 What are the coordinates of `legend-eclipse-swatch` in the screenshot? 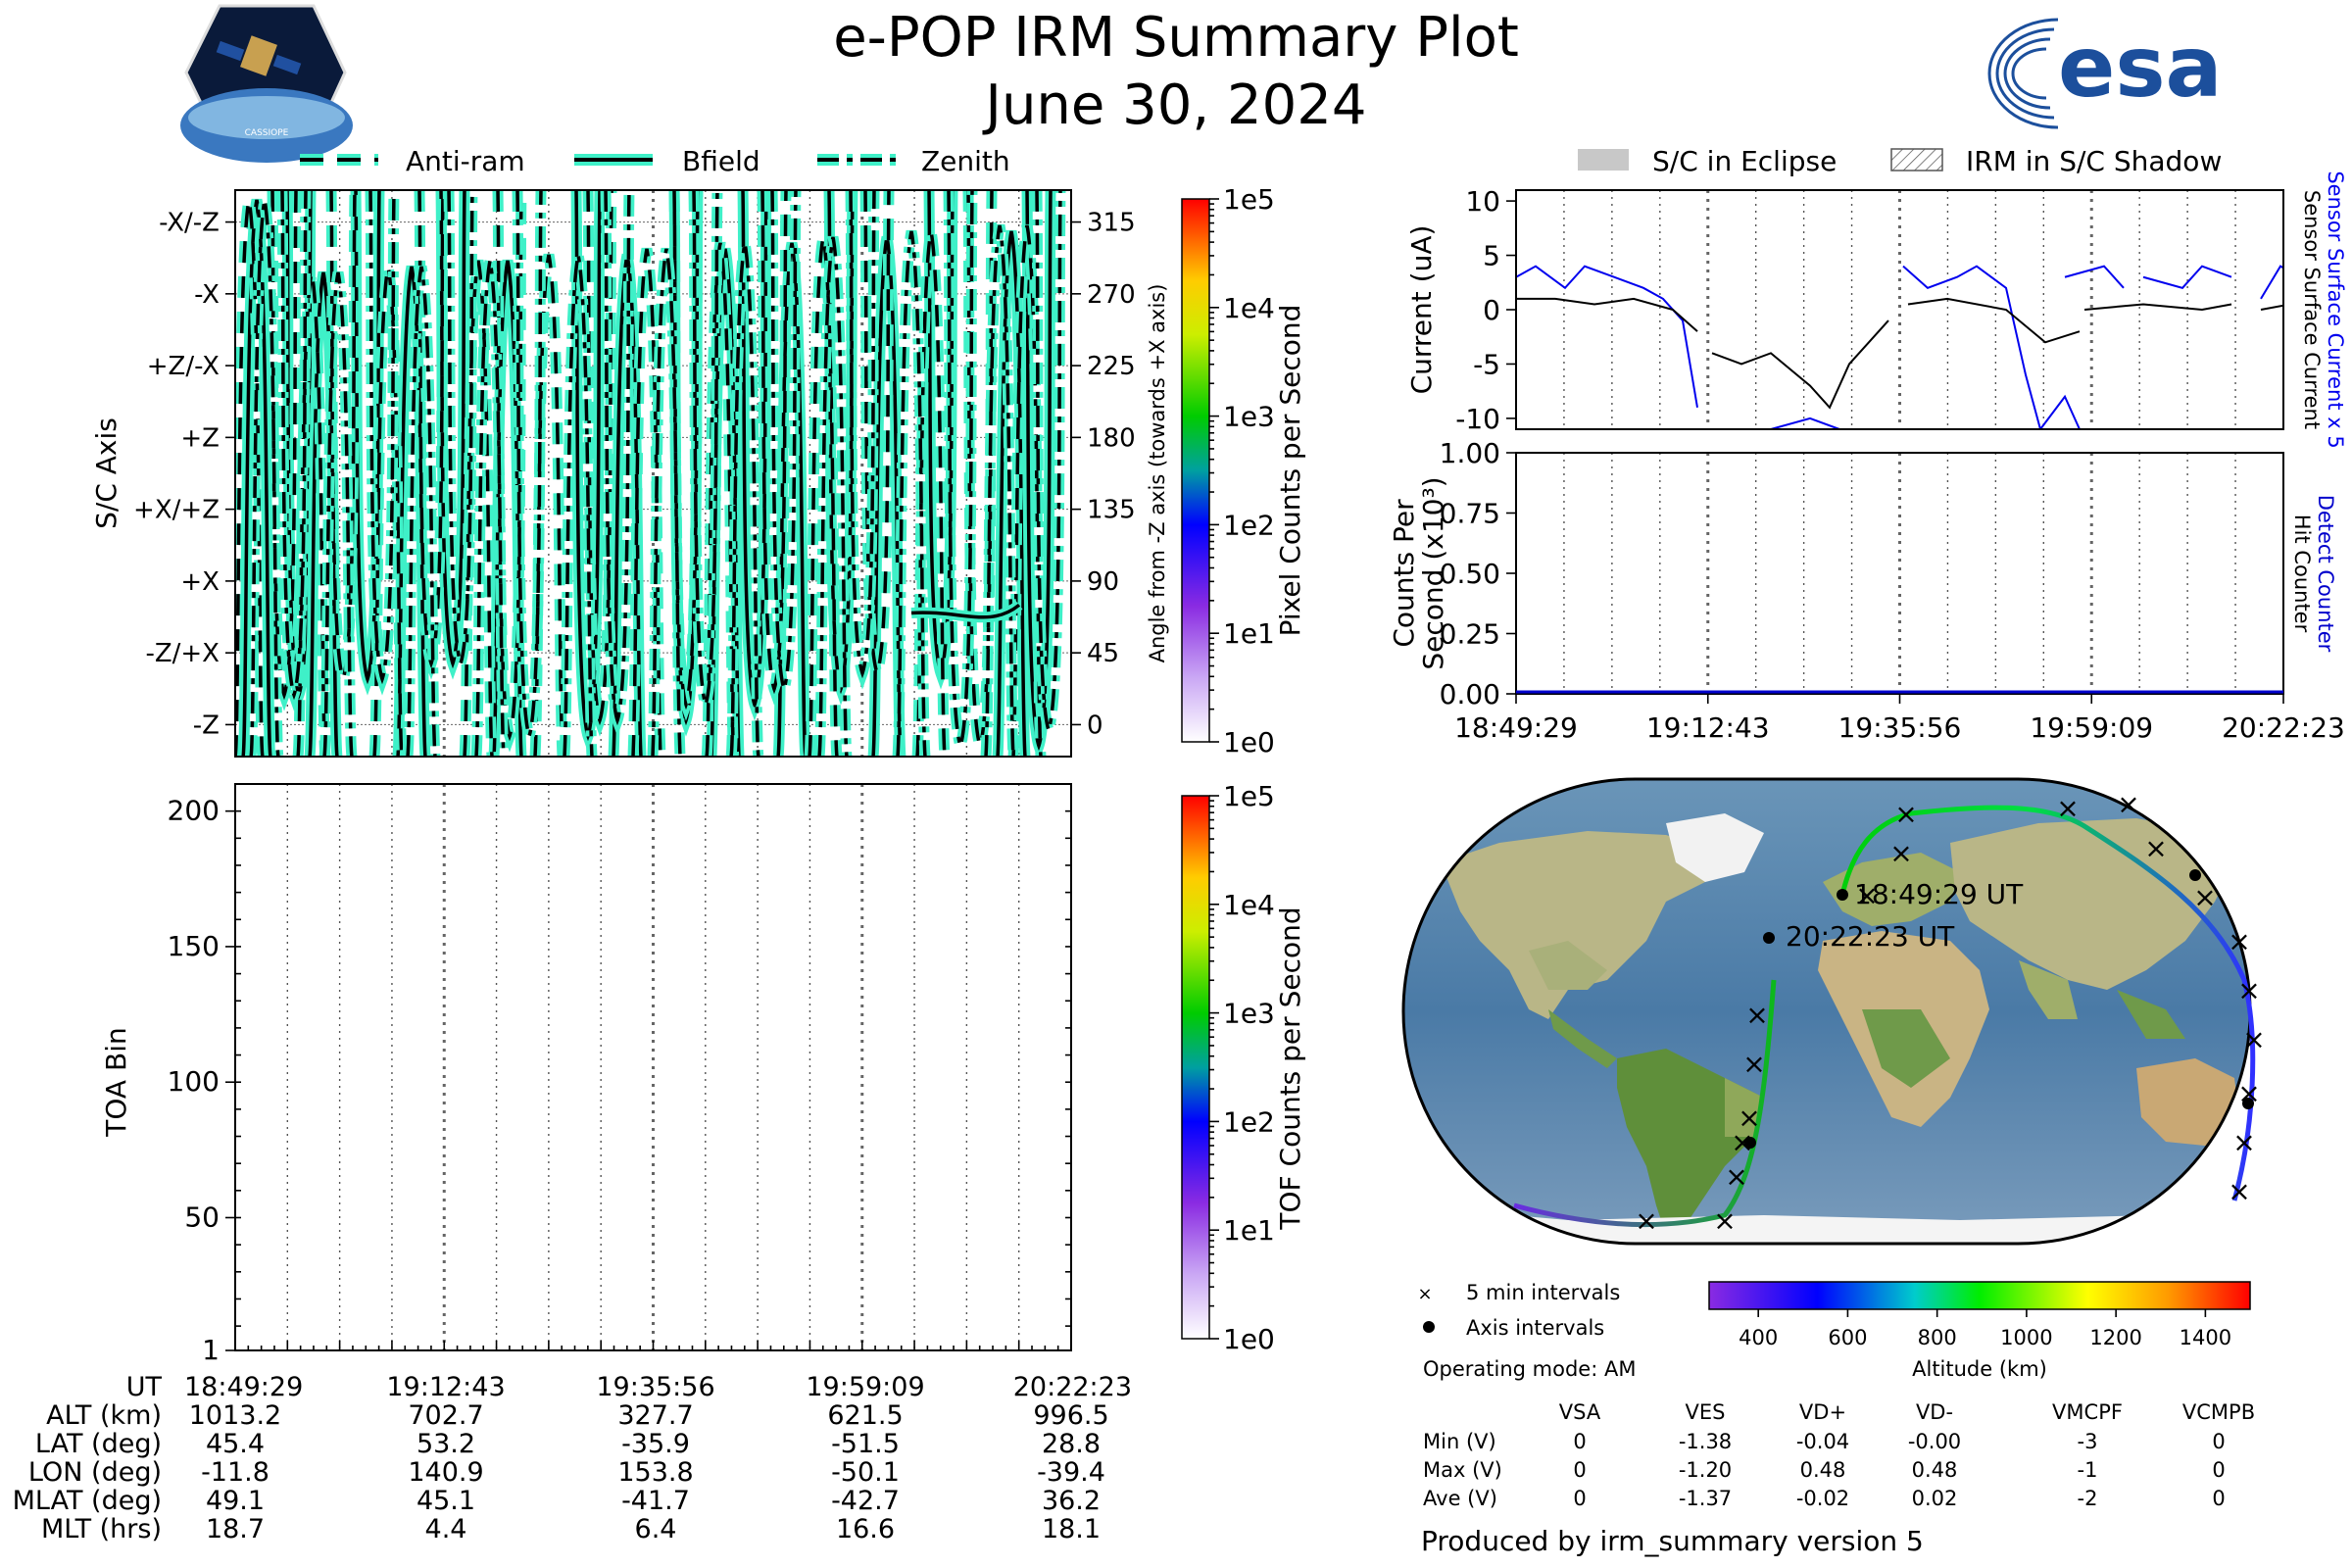 It's located at (1603, 160).